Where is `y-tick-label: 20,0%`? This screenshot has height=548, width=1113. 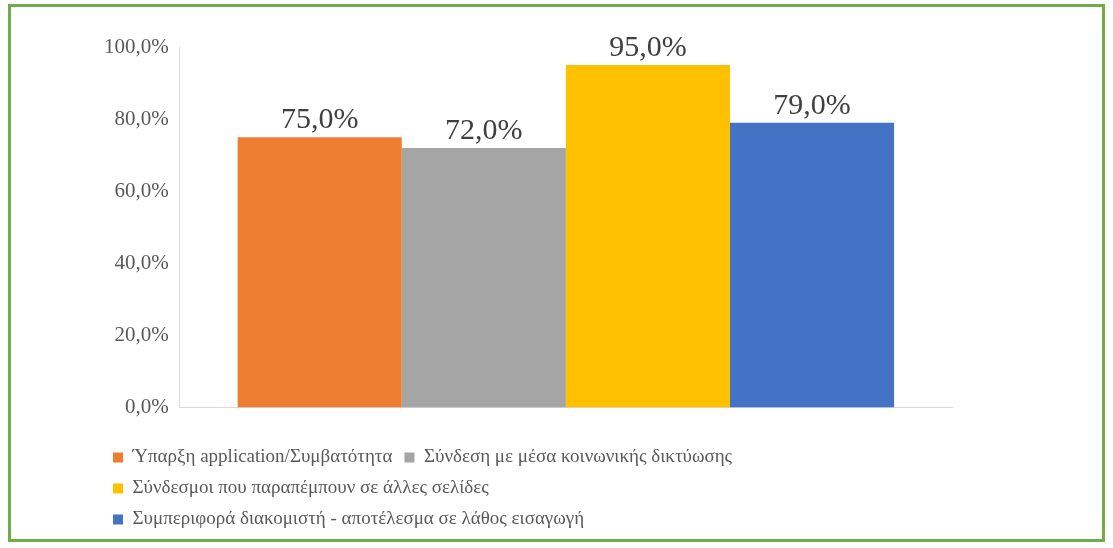
y-tick-label: 20,0% is located at coordinates (141, 334).